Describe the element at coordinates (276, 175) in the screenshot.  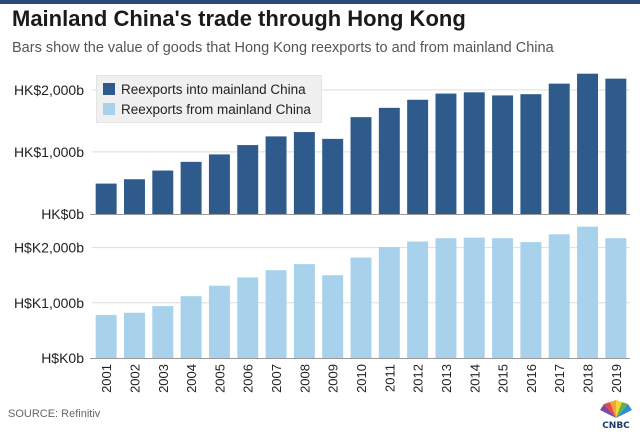
I see `bar-into-2007` at that location.